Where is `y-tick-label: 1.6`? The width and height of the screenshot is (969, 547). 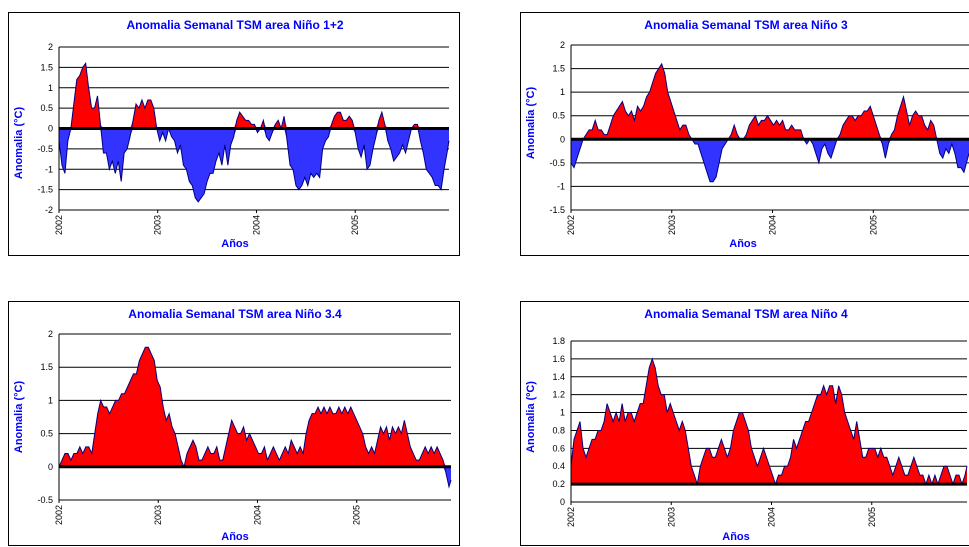 y-tick-label: 1.6 is located at coordinates (558, 359).